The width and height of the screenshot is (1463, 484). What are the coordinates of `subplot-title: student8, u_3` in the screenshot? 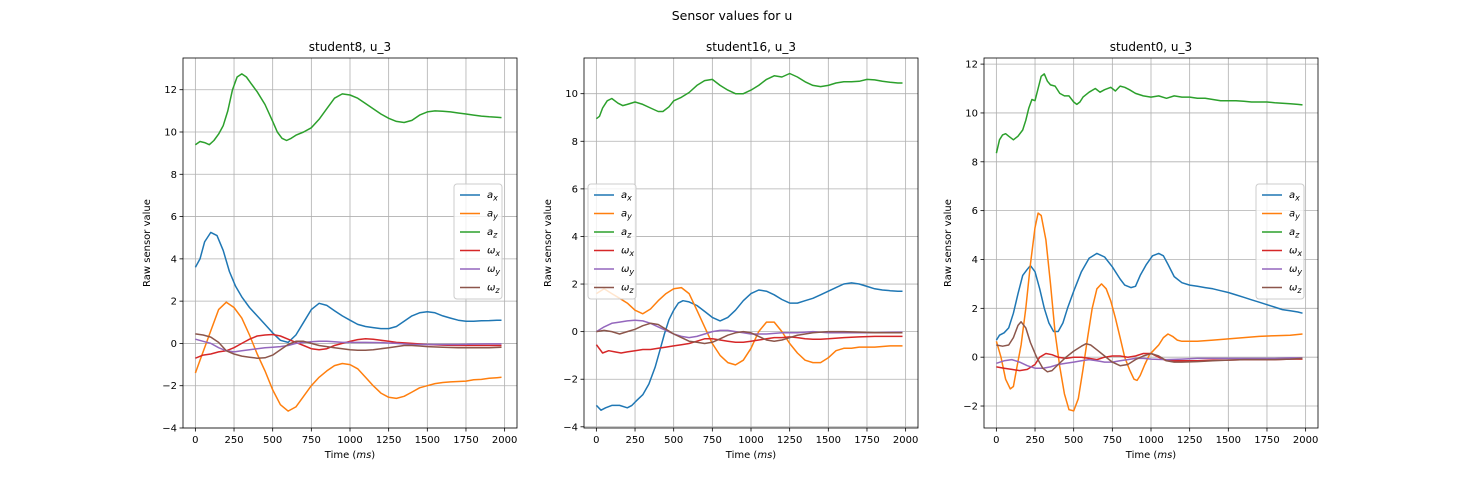 It's located at (350, 47).